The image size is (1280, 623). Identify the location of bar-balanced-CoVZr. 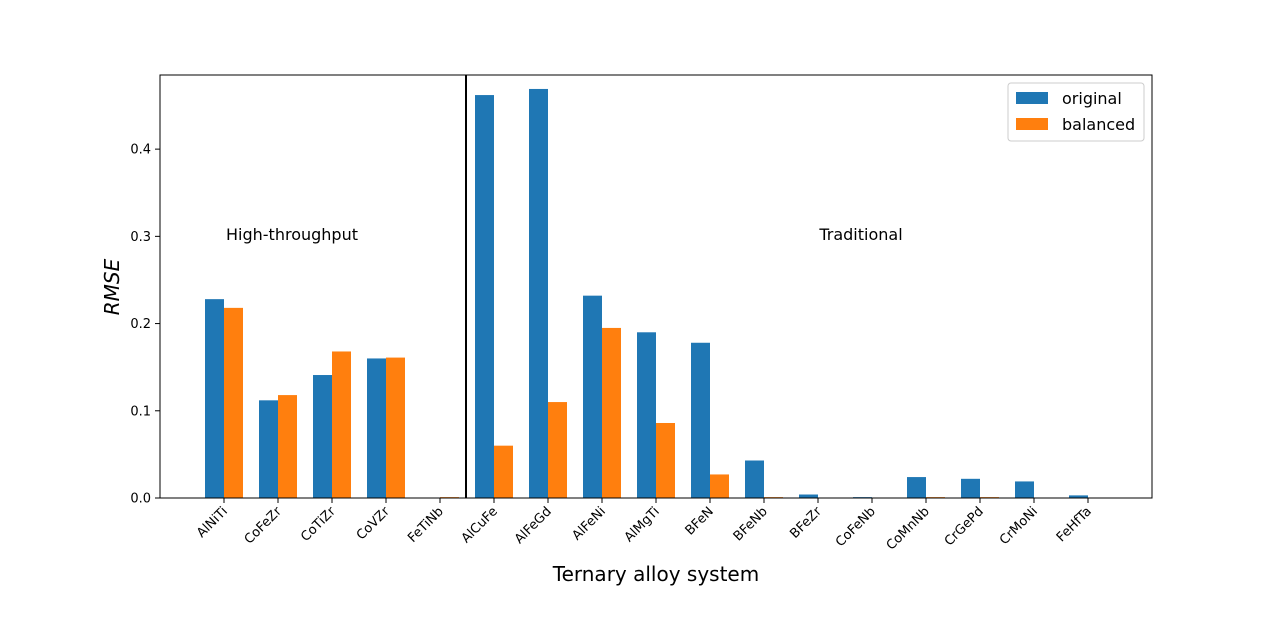
(395, 427).